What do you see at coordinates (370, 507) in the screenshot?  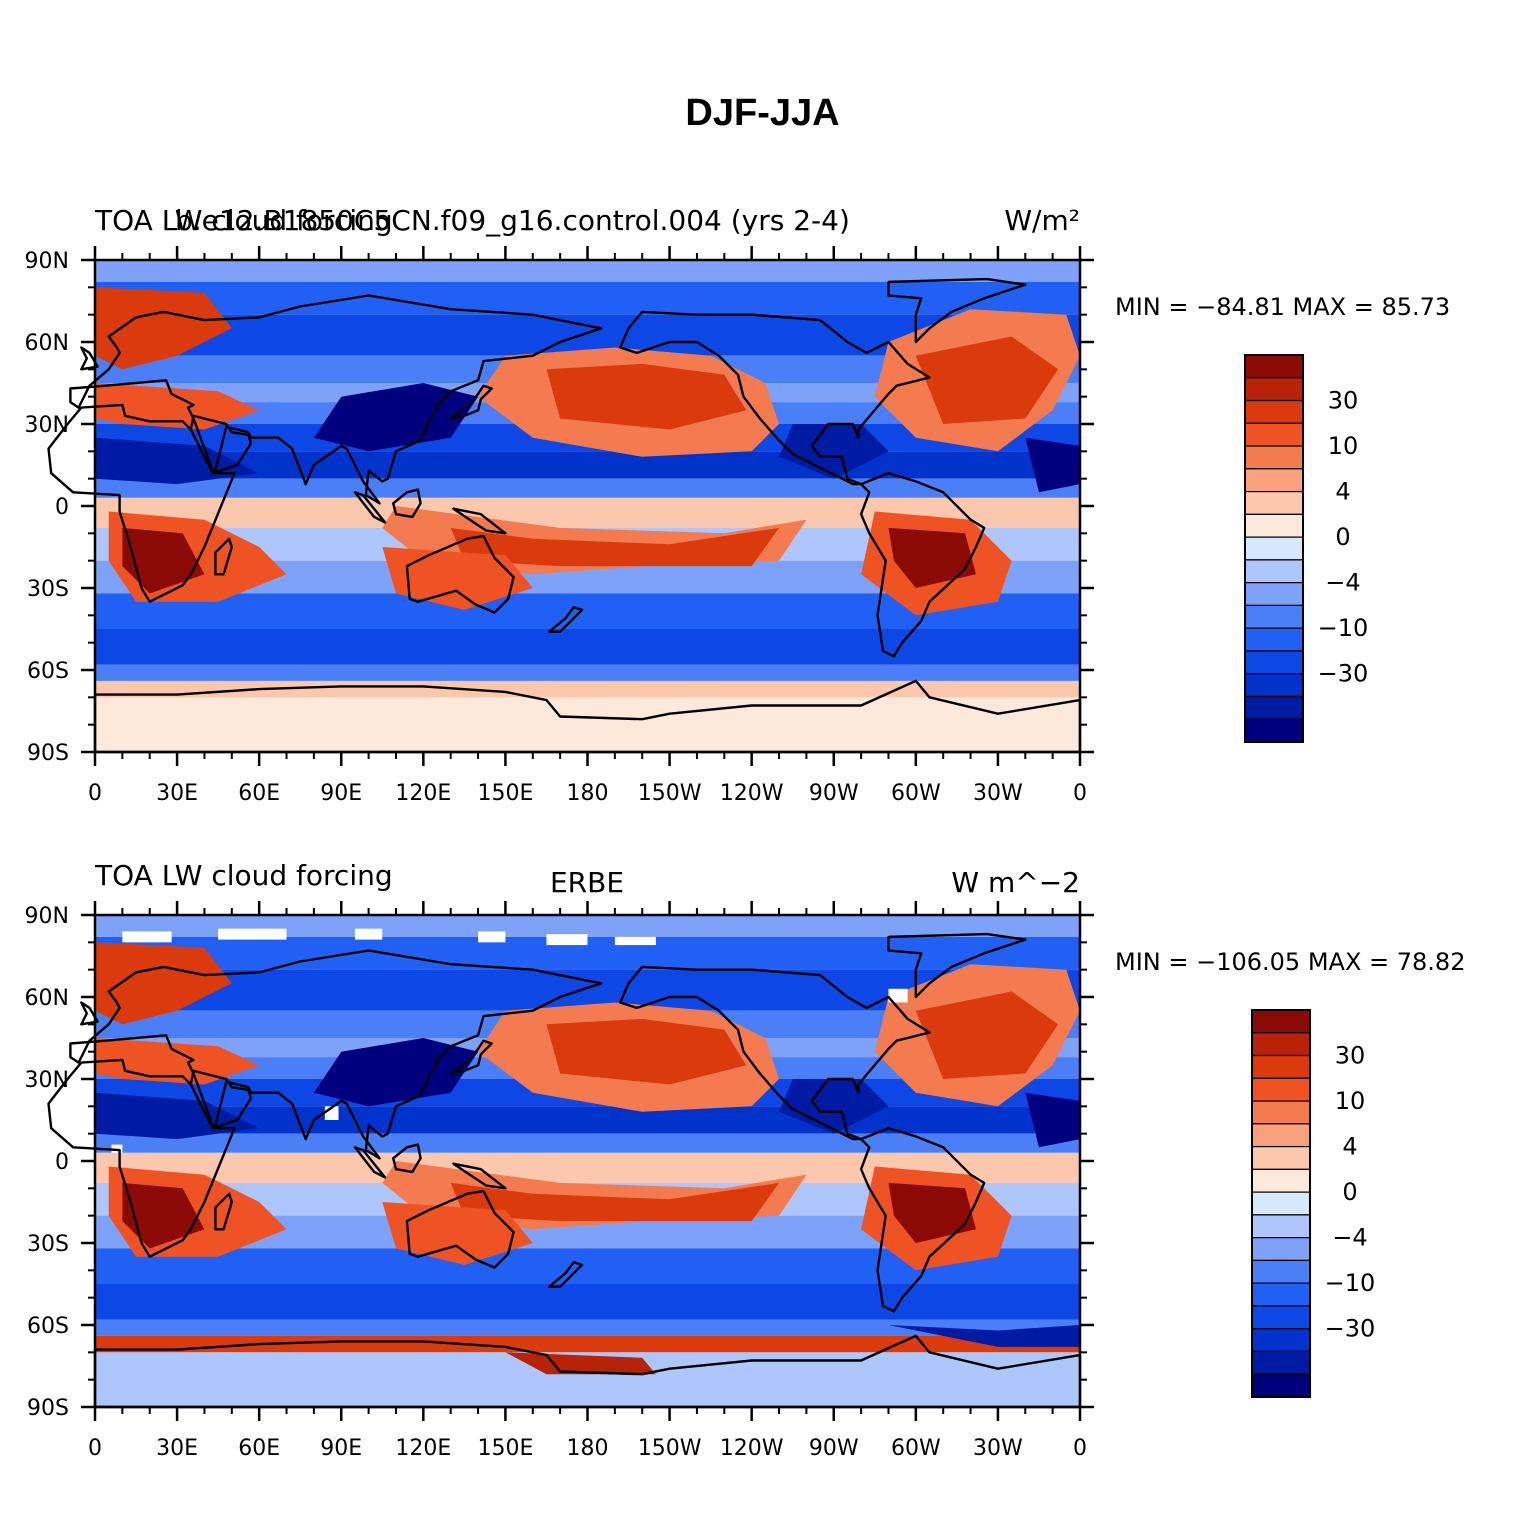 I see `coastline-sumatra` at bounding box center [370, 507].